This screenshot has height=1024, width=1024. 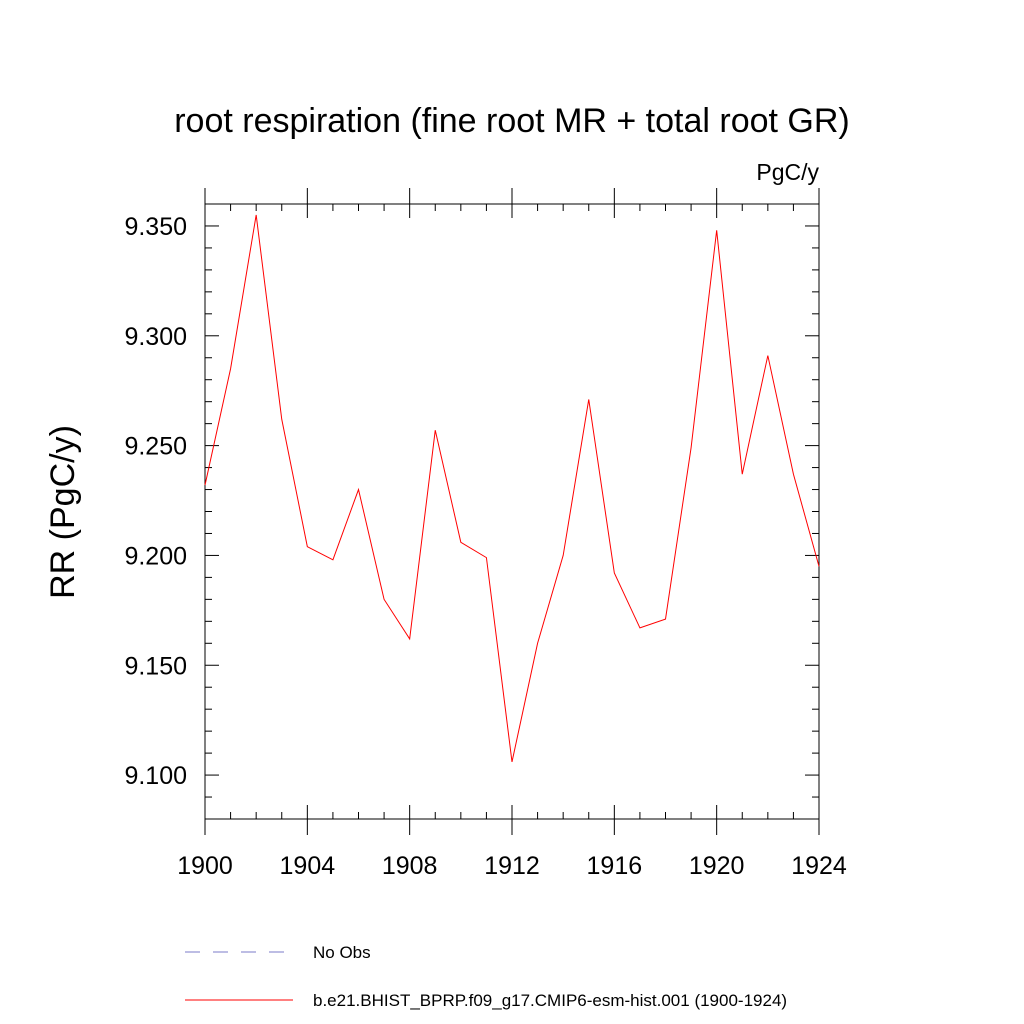 I want to click on y-tick-label: 9.300, so click(x=155, y=337).